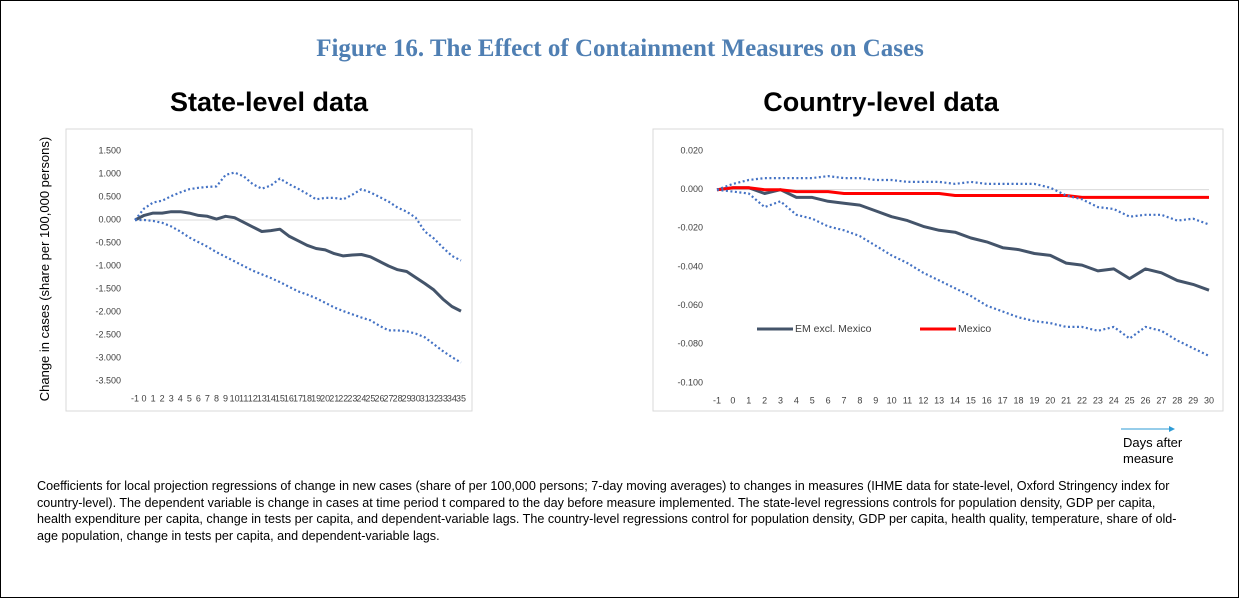 This screenshot has width=1239, height=598. Describe the element at coordinates (443, 398) in the screenshot. I see `x-tick-label: 33` at that location.